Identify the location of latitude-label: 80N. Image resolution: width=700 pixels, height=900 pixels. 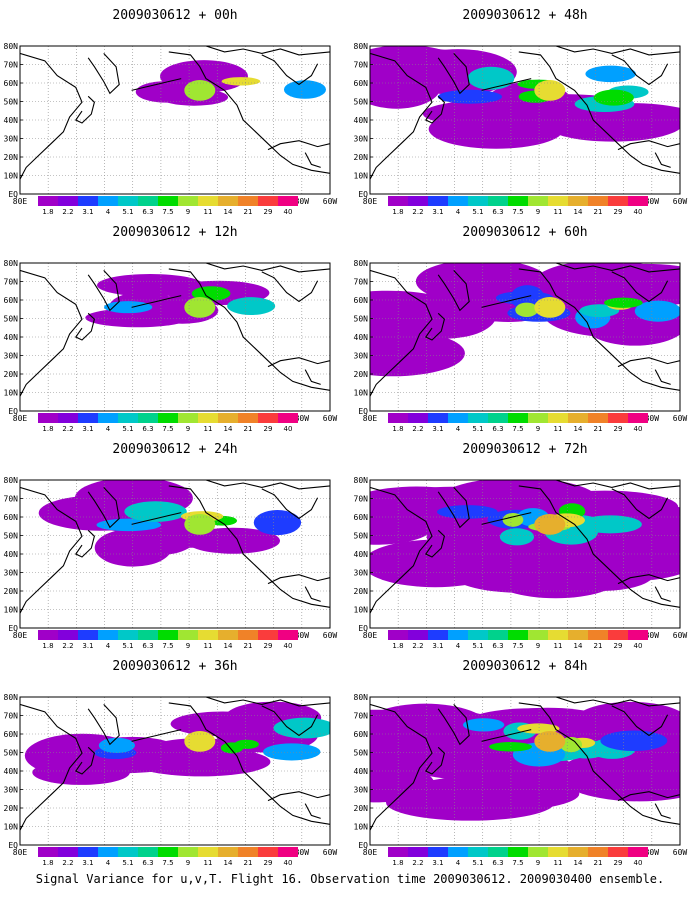
(361, 46).